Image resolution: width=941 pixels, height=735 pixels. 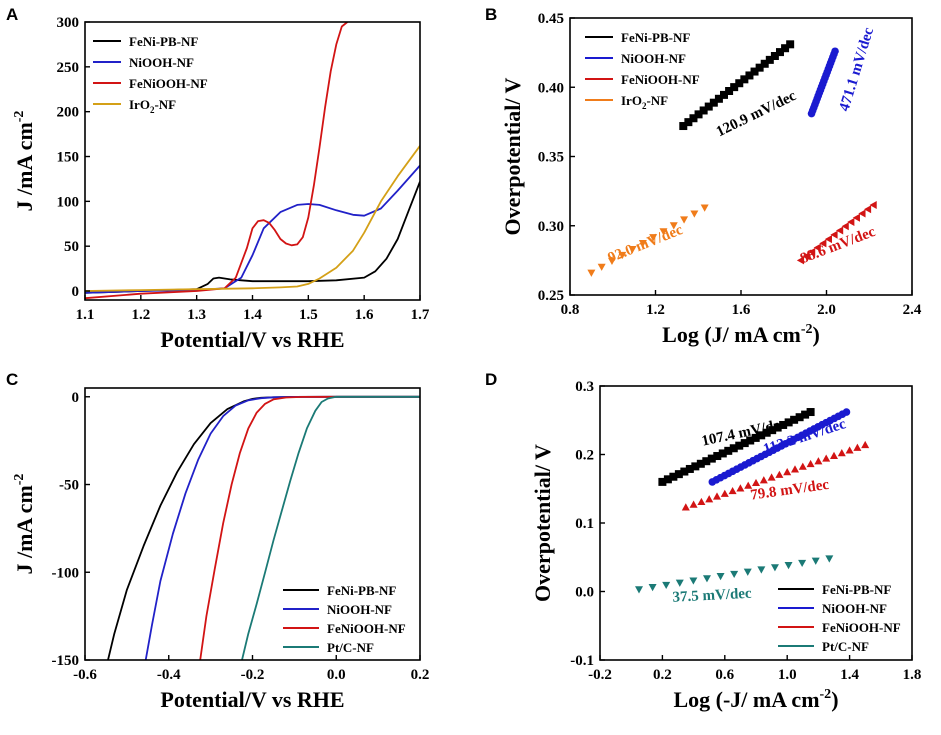 I want to click on x-axis-label: Log (-J/ mA cm-2), so click(x=755, y=699).